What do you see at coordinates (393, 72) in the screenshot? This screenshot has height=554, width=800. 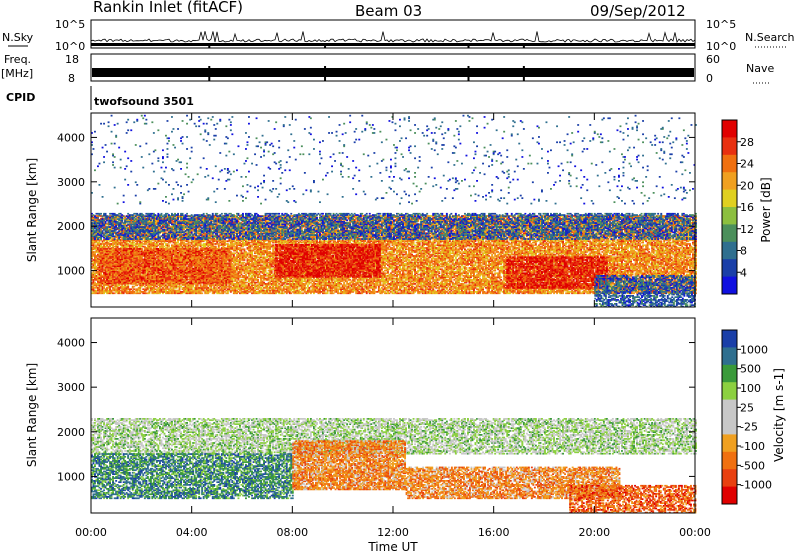 I see `freq-band` at bounding box center [393, 72].